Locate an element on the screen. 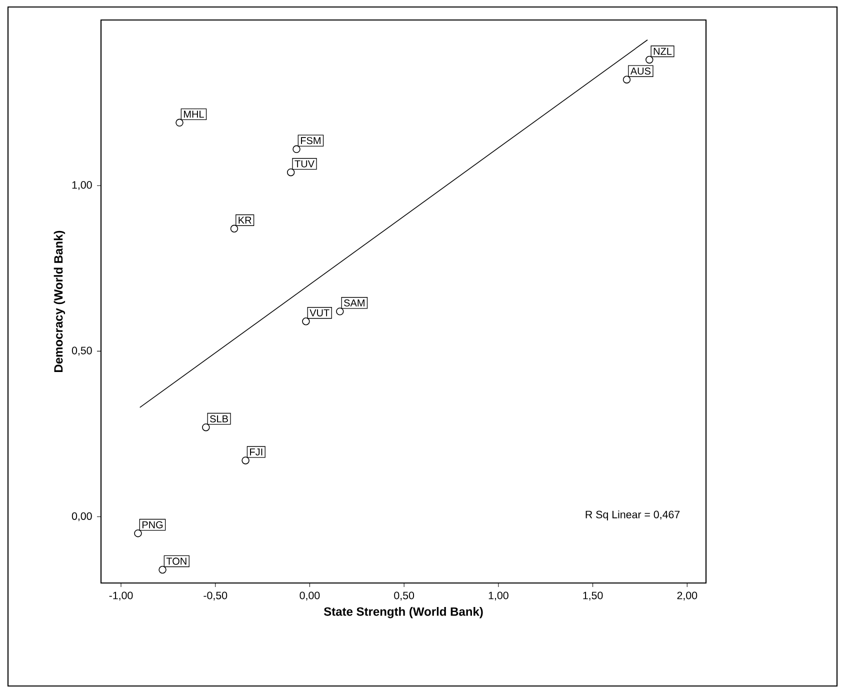  x-tick-label: 2,00 is located at coordinates (687, 596).